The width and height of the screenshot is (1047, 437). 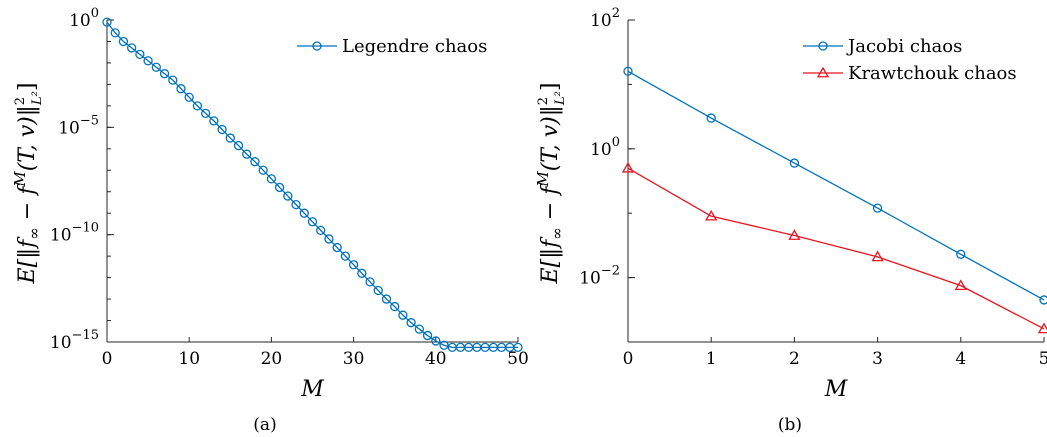 I want to click on x-tick-label: 20, so click(x=272, y=359).